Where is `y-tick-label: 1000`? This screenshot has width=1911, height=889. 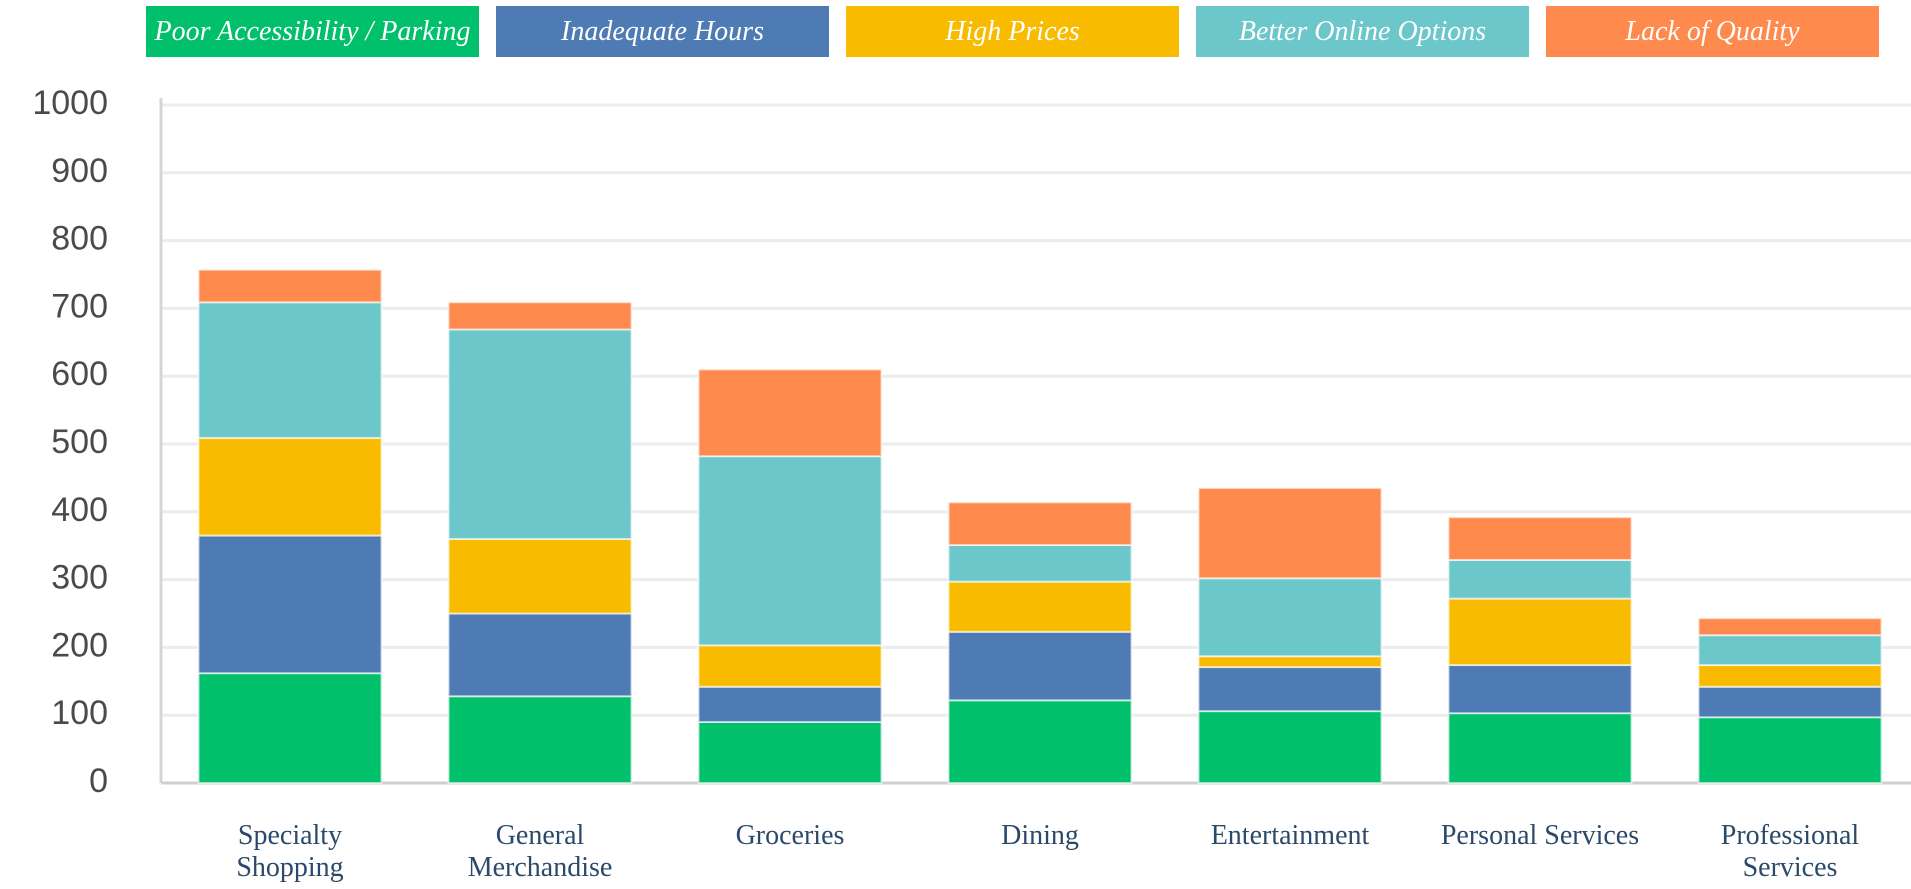 y-tick-label: 1000 is located at coordinates (70, 103).